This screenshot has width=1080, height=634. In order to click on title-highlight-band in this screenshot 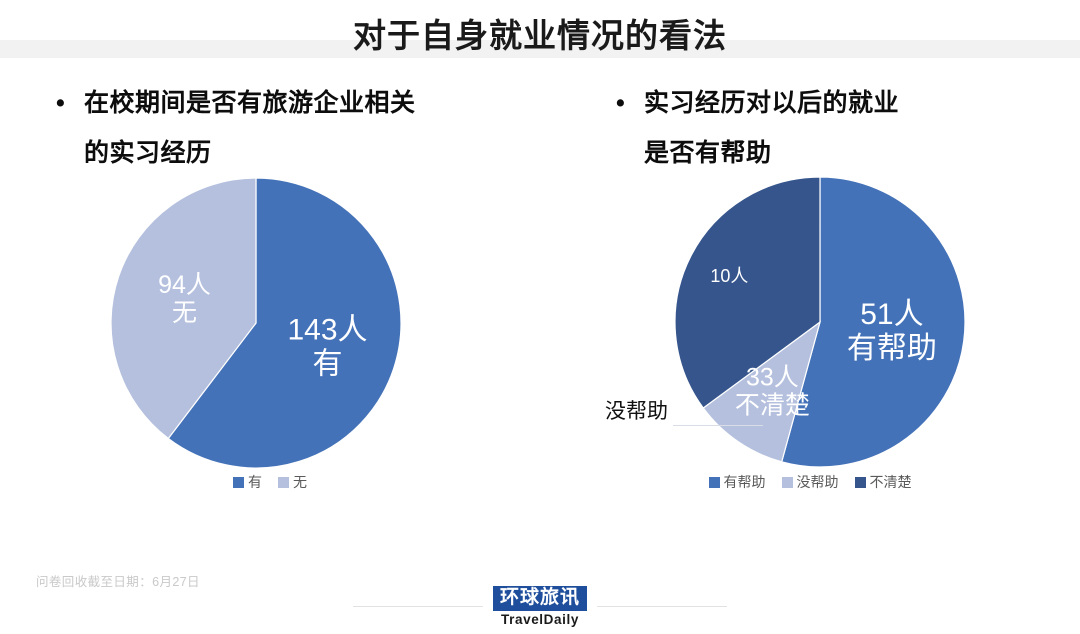, I will do `click(540, 49)`.